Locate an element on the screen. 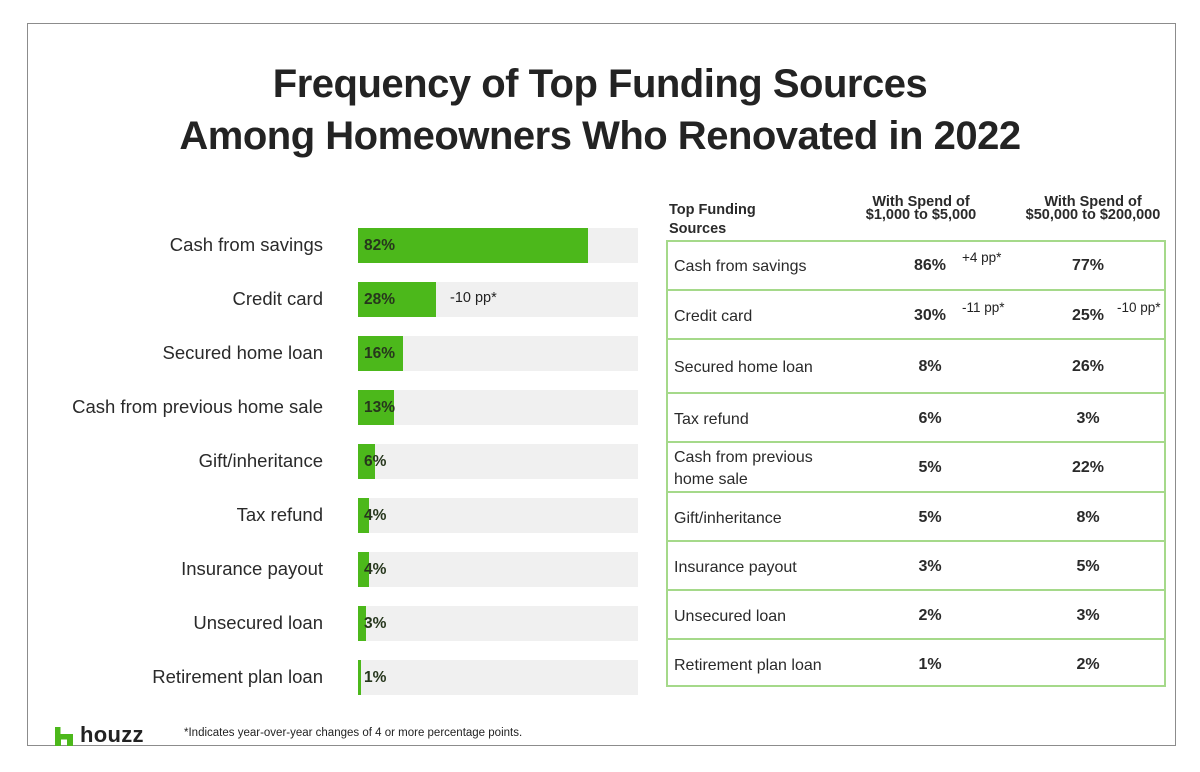 The width and height of the screenshot is (1200, 772). table-row: Cash from previous home sale 5% 22% is located at coordinates (916, 467).